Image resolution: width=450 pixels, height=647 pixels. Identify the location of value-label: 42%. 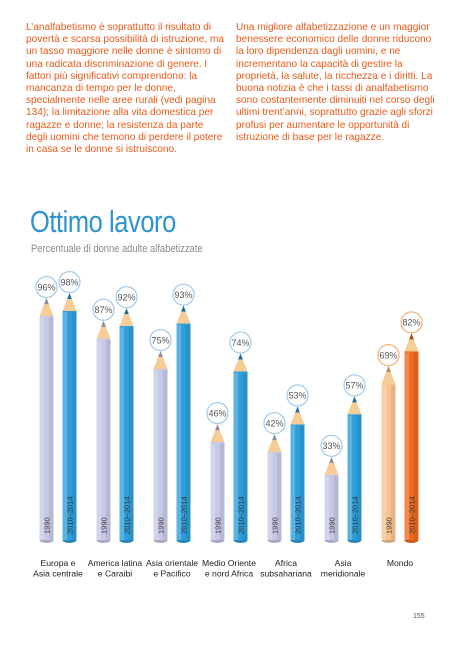
(274, 423).